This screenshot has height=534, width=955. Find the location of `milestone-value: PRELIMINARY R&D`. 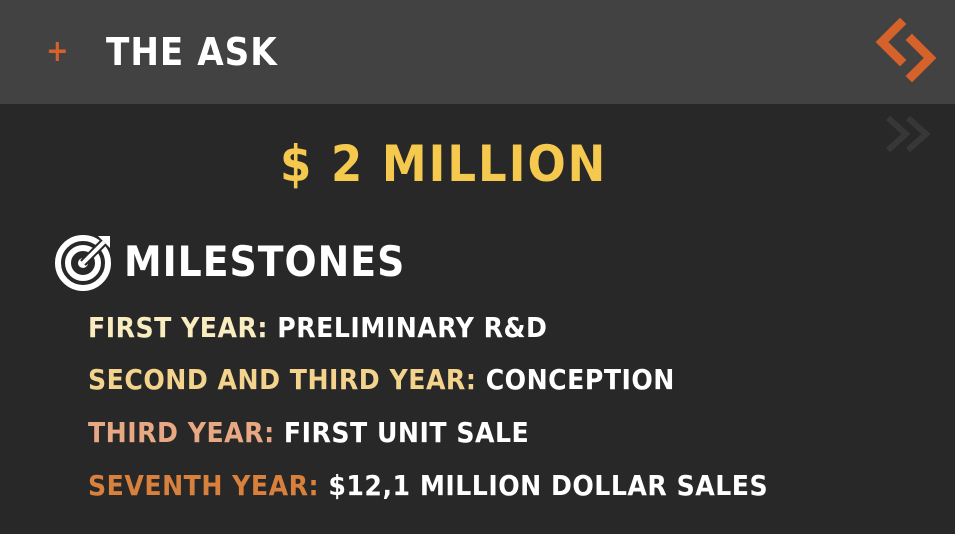

milestone-value: PRELIMINARY R&D is located at coordinates (412, 327).